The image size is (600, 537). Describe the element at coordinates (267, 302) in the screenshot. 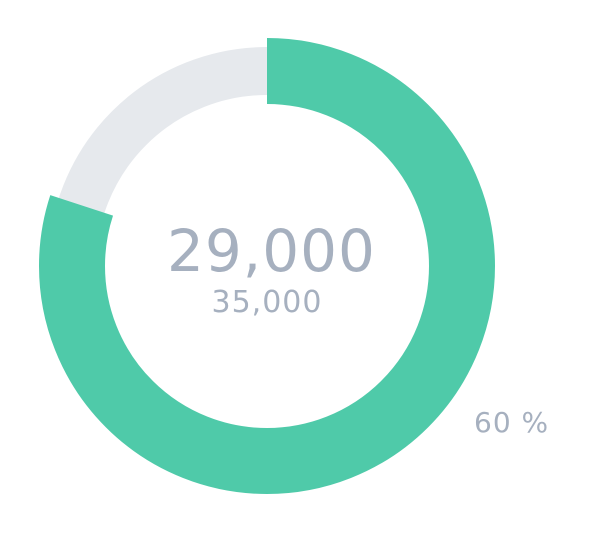

I see `target-value: 35,000` at that location.